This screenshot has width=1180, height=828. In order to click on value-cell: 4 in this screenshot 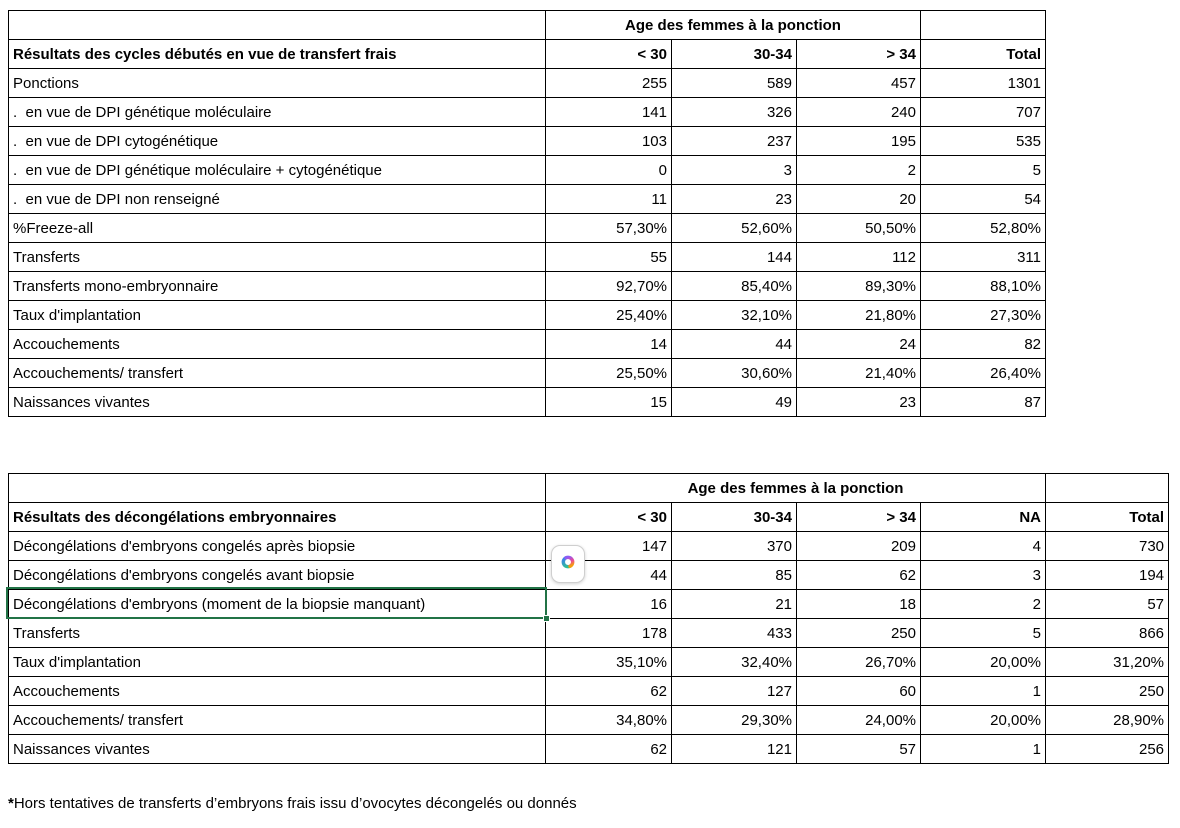, I will do `click(983, 546)`.